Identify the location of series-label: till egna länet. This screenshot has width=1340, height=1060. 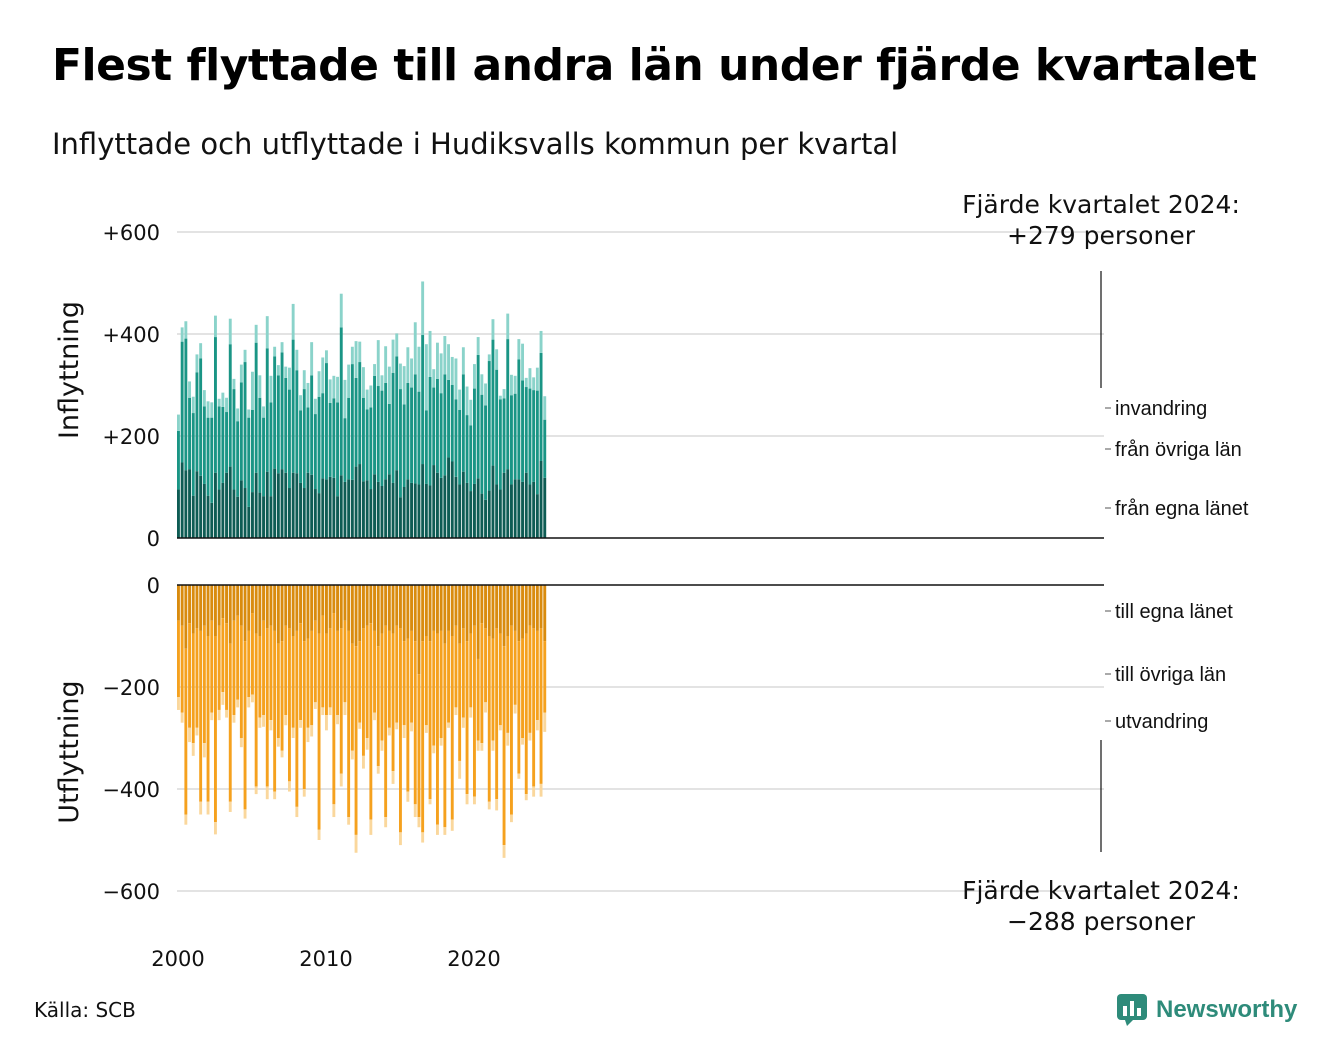
(1174, 612).